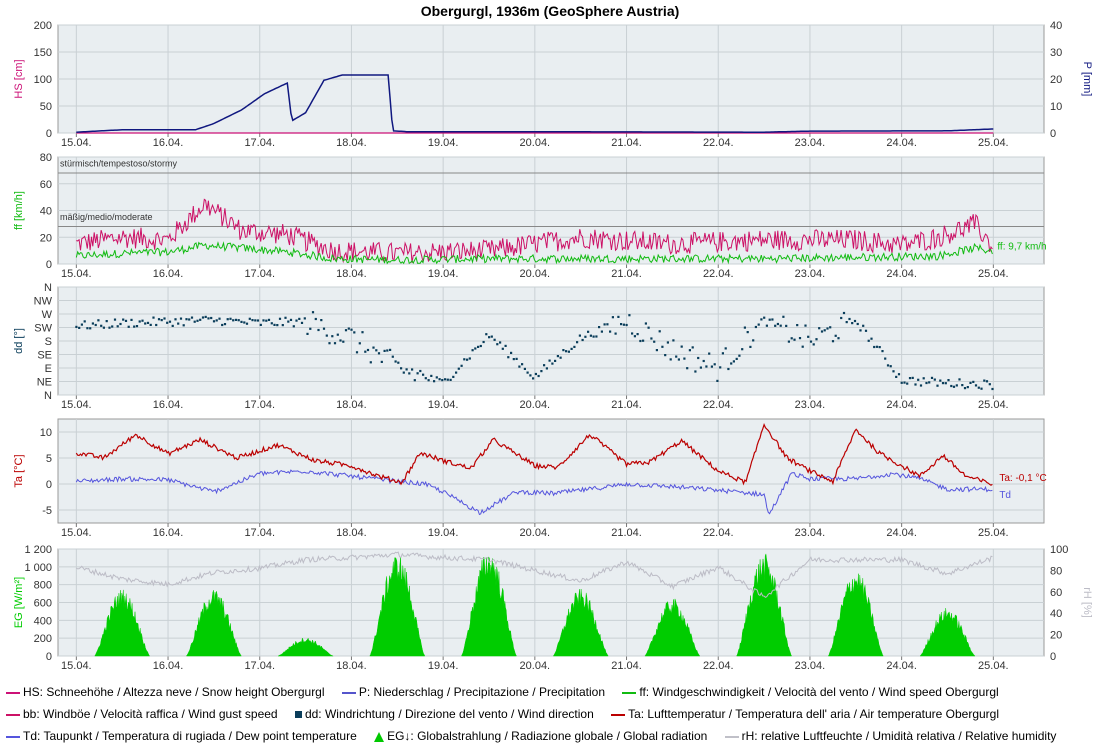 Image resolution: width=1100 pixels, height=750 pixels. Describe the element at coordinates (718, 143) in the screenshot. I see `x-tick-label-snow: 22.04.` at that location.